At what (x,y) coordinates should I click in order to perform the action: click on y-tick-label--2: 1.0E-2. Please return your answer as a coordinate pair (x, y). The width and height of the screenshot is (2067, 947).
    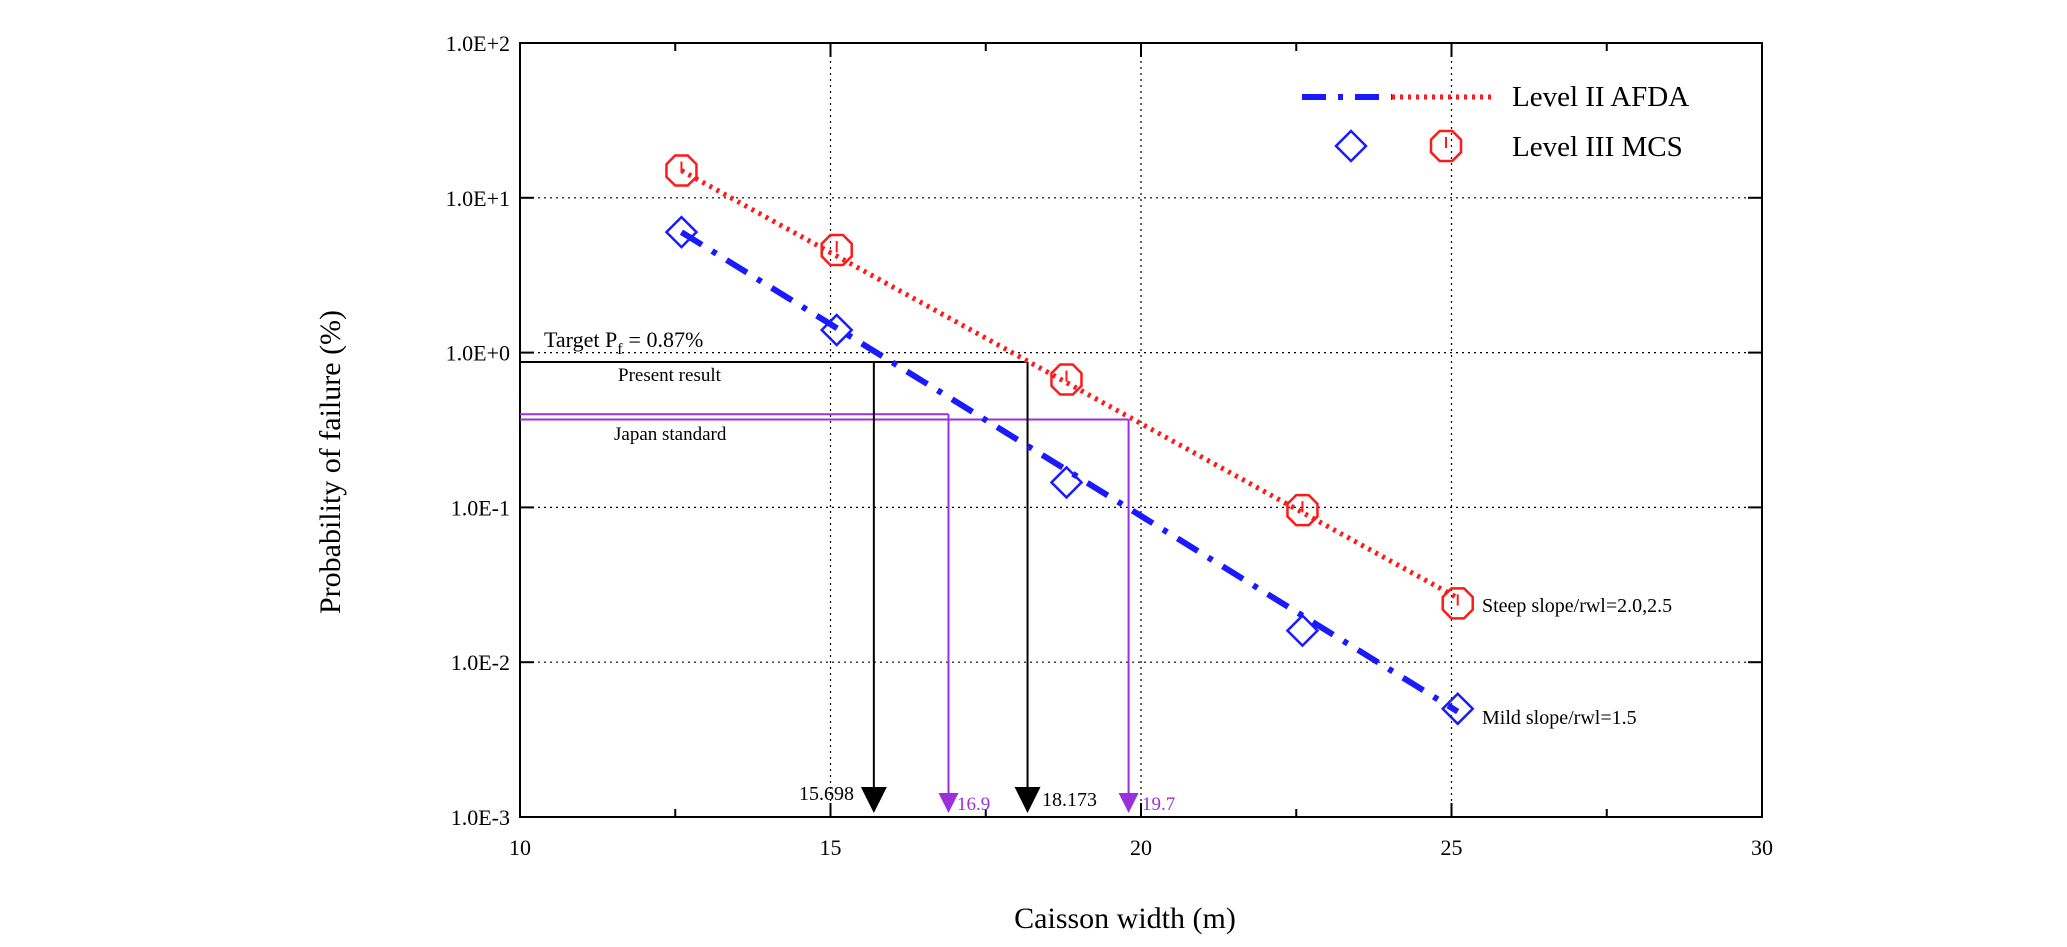
    Looking at the image, I should click on (480, 662).